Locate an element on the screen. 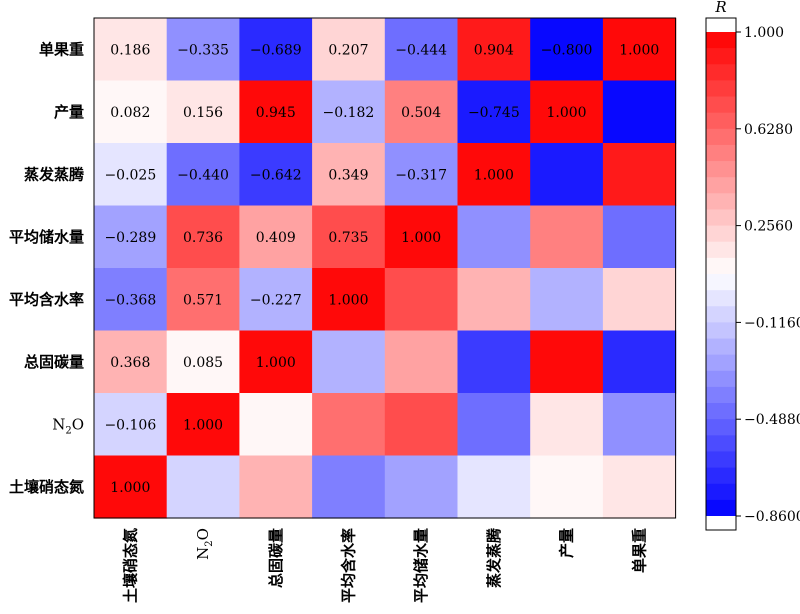  cell-value-label: −0.106 is located at coordinates (130, 425).